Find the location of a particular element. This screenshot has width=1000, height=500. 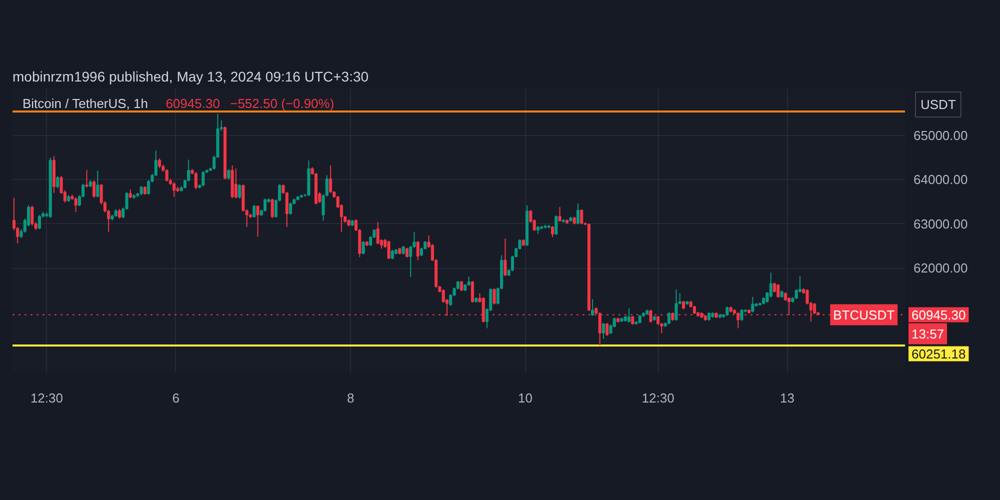

text: 13:57 is located at coordinates (928, 334).